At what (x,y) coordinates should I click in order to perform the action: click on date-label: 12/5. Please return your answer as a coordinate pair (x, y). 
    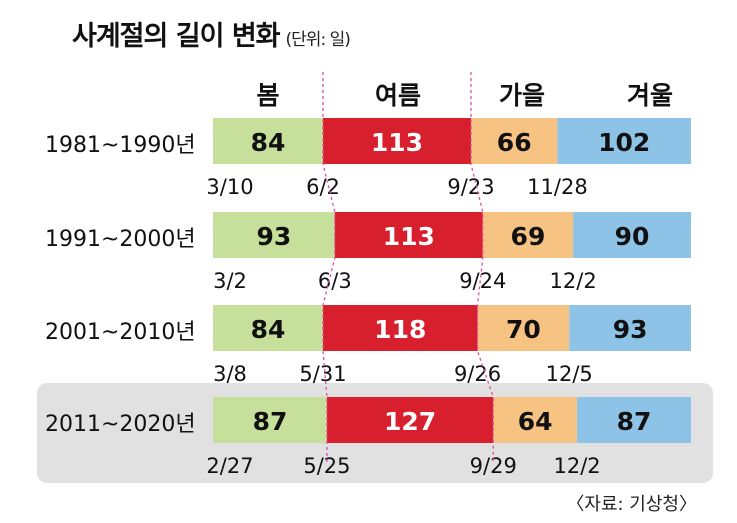
    Looking at the image, I should click on (569, 374).